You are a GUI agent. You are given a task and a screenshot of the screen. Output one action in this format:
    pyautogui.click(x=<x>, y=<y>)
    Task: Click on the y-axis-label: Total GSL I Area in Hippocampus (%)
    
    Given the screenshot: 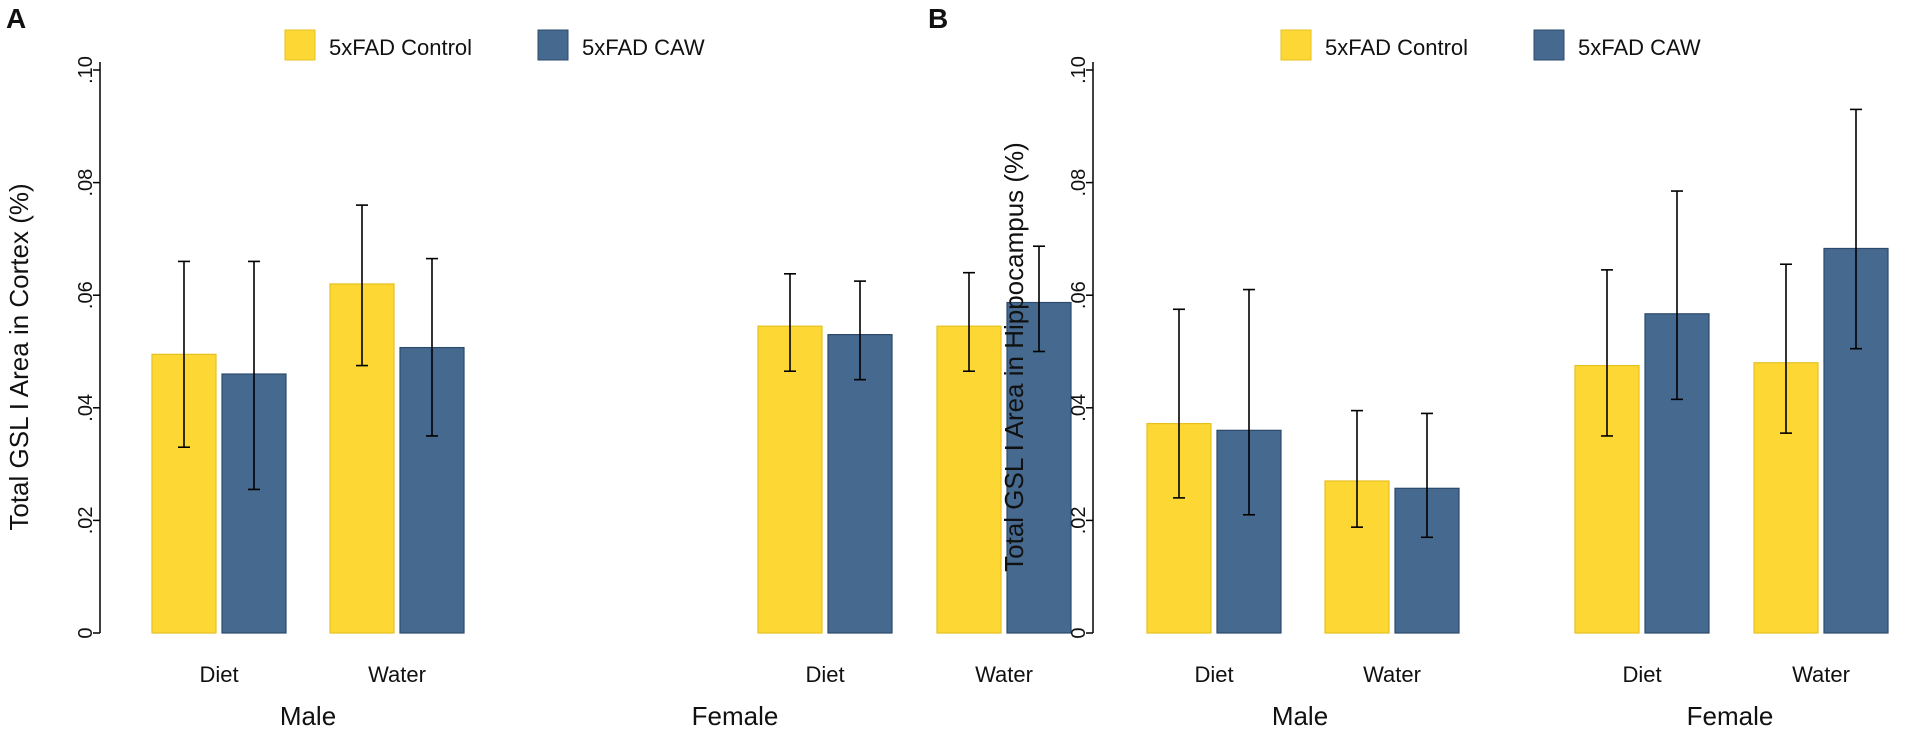 What is the action you would take?
    pyautogui.click(x=1014, y=357)
    